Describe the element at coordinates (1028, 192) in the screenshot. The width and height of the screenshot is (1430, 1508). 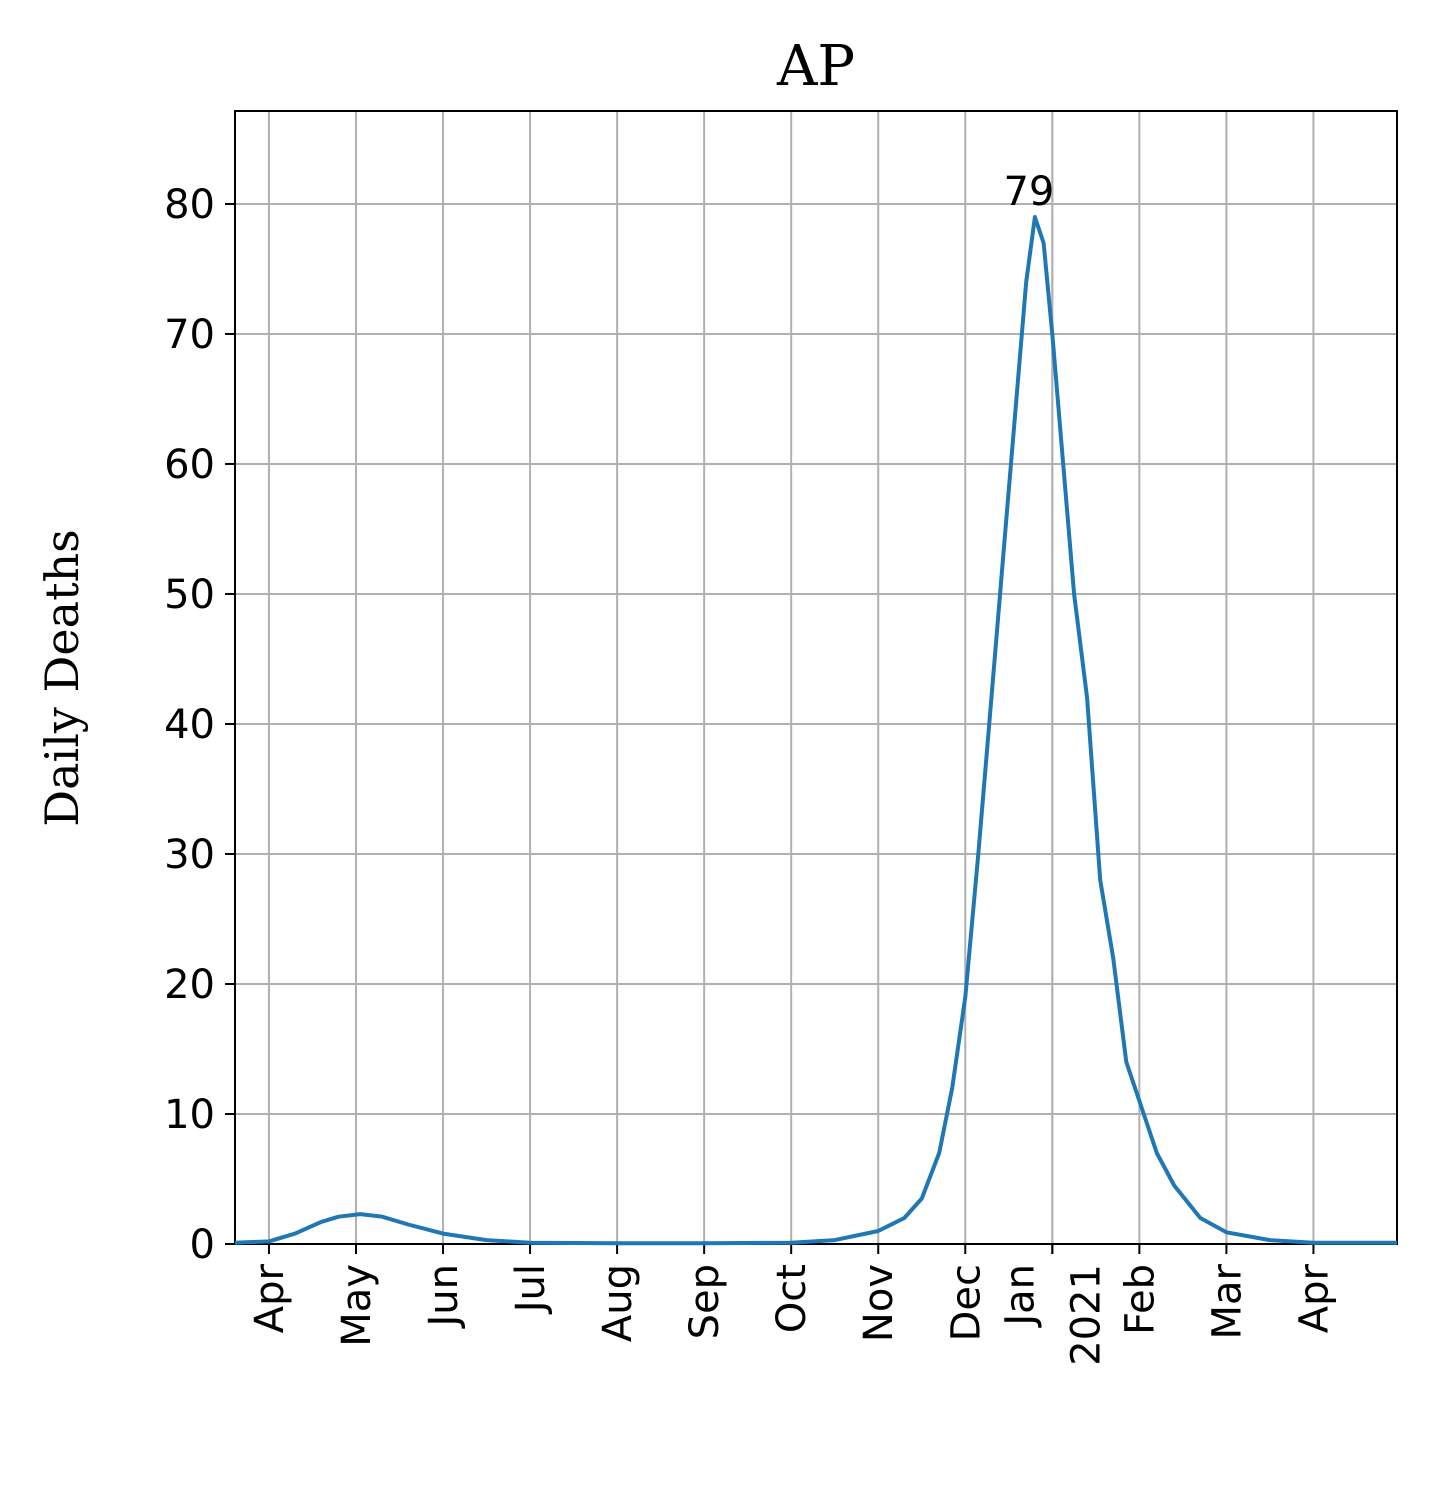
I see `peak-label: 79` at that location.